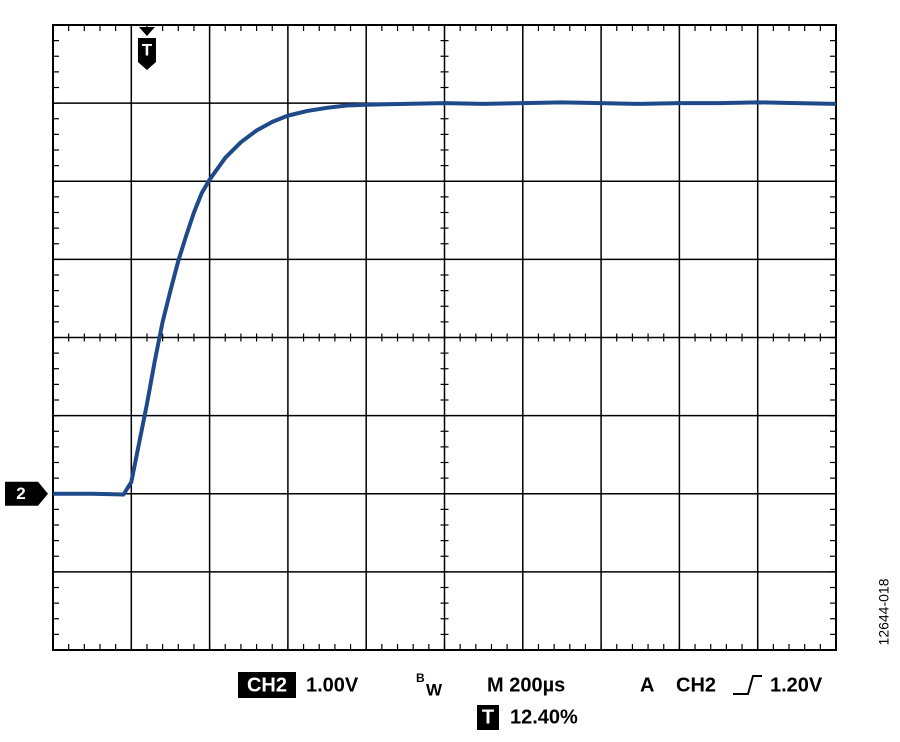  I want to click on readout-bw-b: B, so click(420, 678).